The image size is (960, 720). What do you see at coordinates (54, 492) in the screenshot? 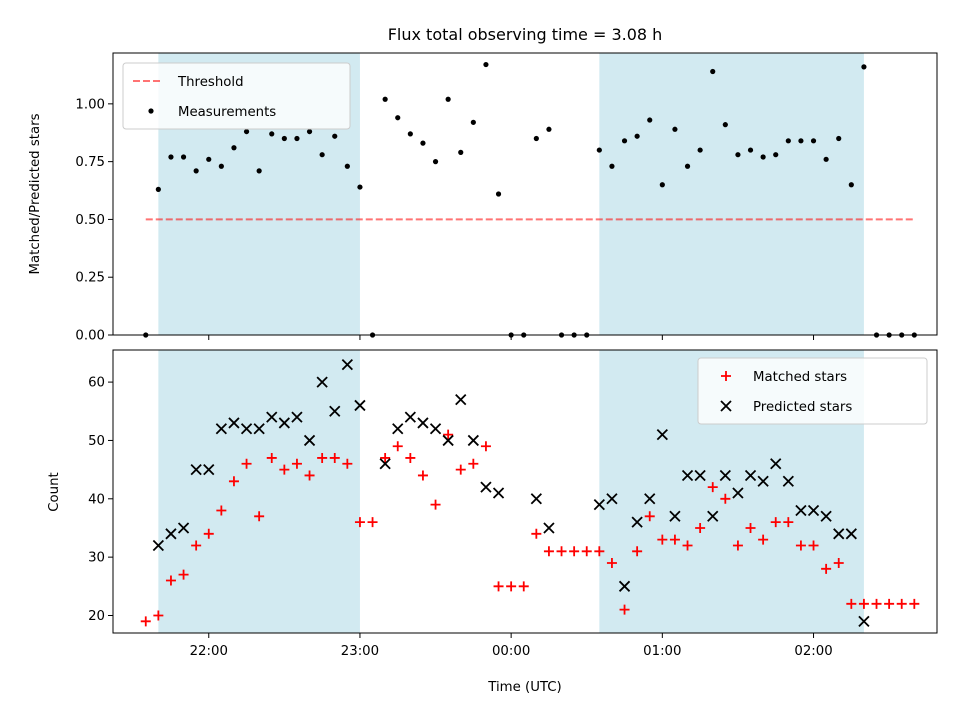
I see `bottom-y-axis-label: Count` at bounding box center [54, 492].